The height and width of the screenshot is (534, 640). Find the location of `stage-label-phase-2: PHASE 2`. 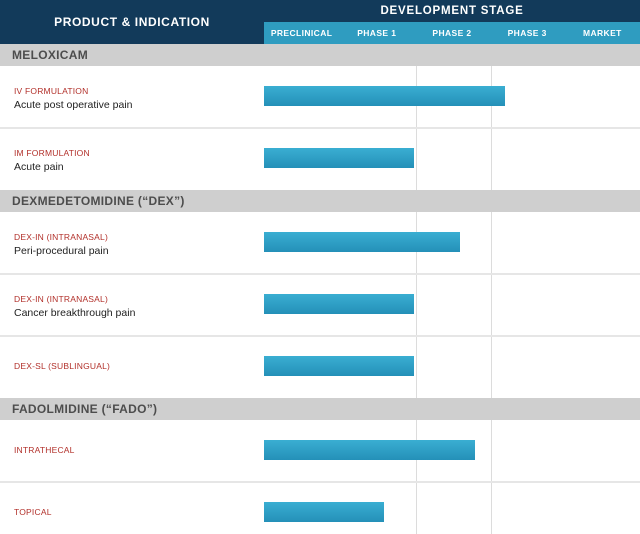

stage-label-phase-2: PHASE 2 is located at coordinates (452, 33).